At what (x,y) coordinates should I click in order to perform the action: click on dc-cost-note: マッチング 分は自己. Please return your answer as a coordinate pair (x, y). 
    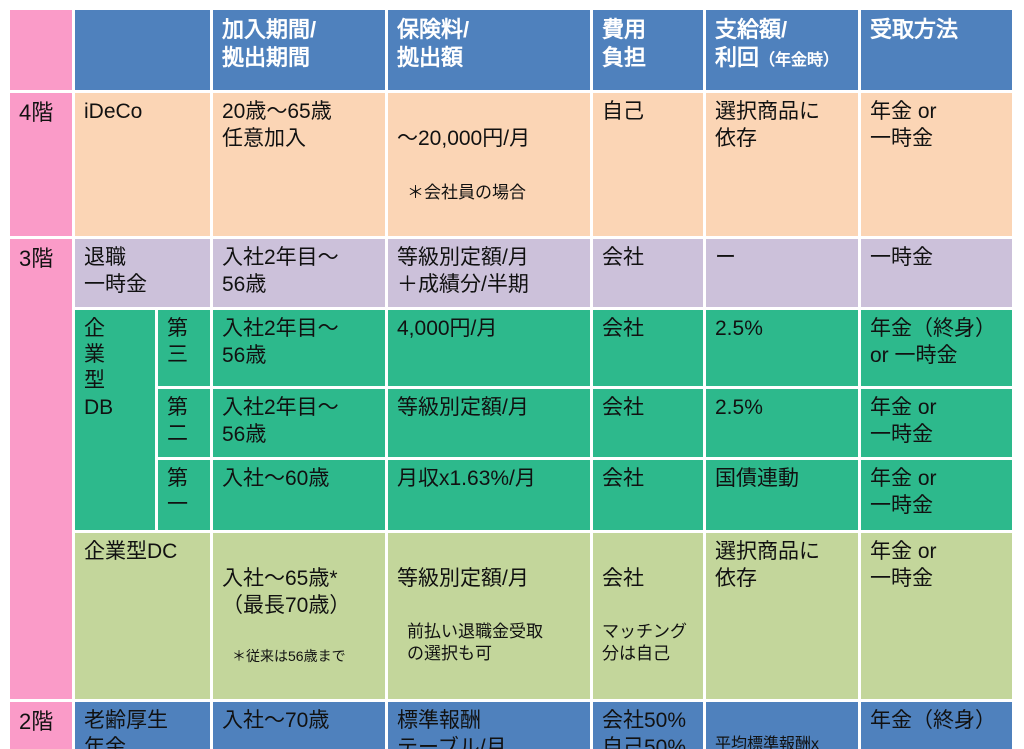
    Looking at the image, I should click on (644, 642).